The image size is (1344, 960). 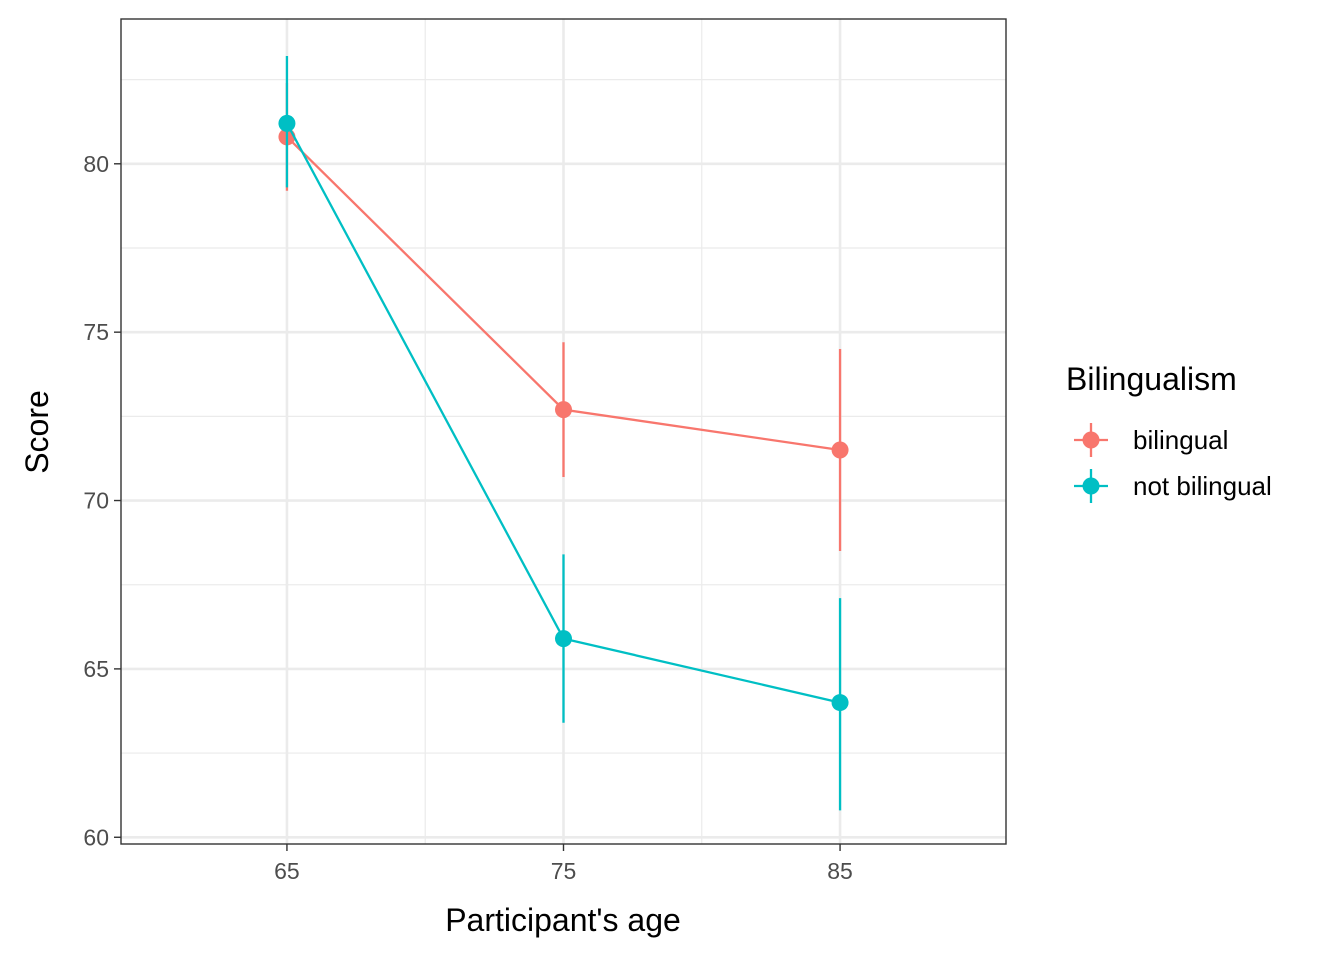 I want to click on legend-title: Bilingualism, so click(x=1151, y=379).